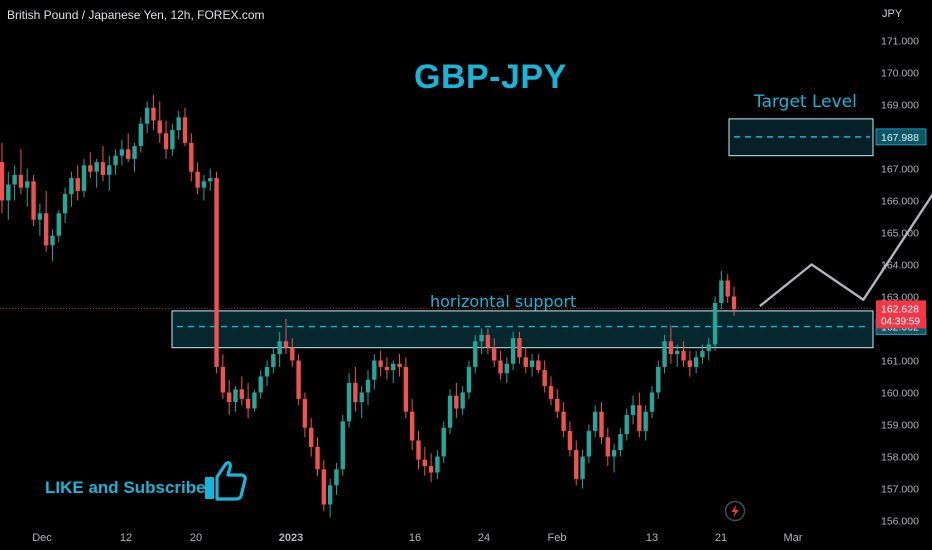 The image size is (932, 550). I want to click on y-tick-label: 171.000, so click(900, 42).